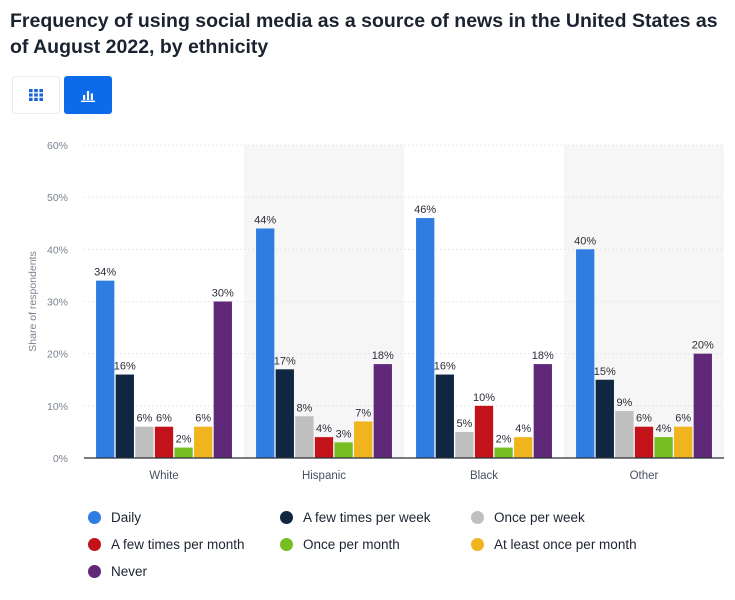 This screenshot has width=735, height=600. I want to click on table-view-button, so click(36, 95).